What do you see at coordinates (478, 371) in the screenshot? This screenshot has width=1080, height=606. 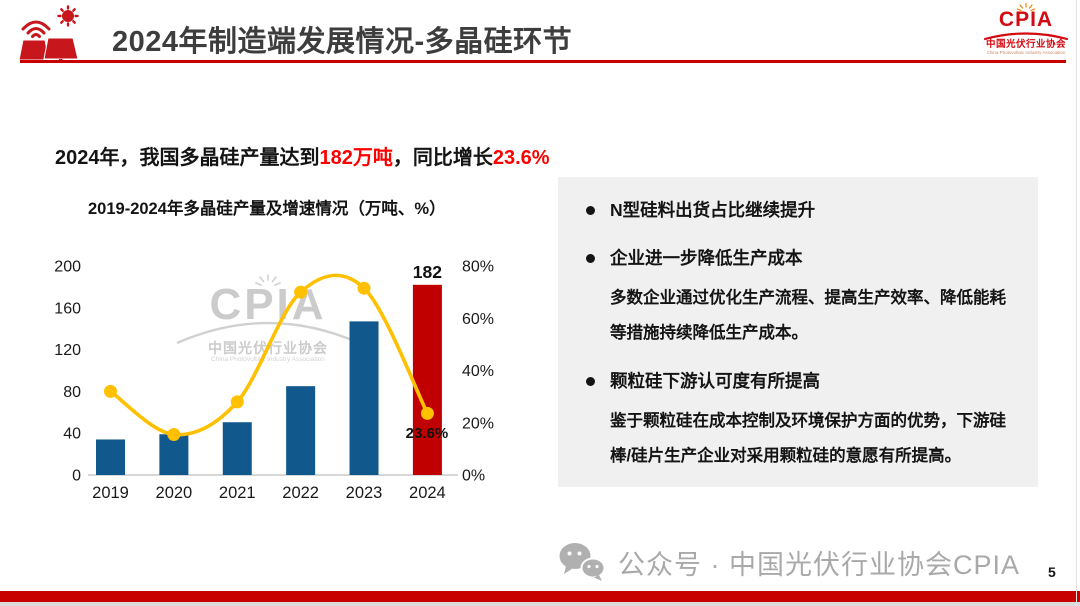 I see `svg-text: 40%` at bounding box center [478, 371].